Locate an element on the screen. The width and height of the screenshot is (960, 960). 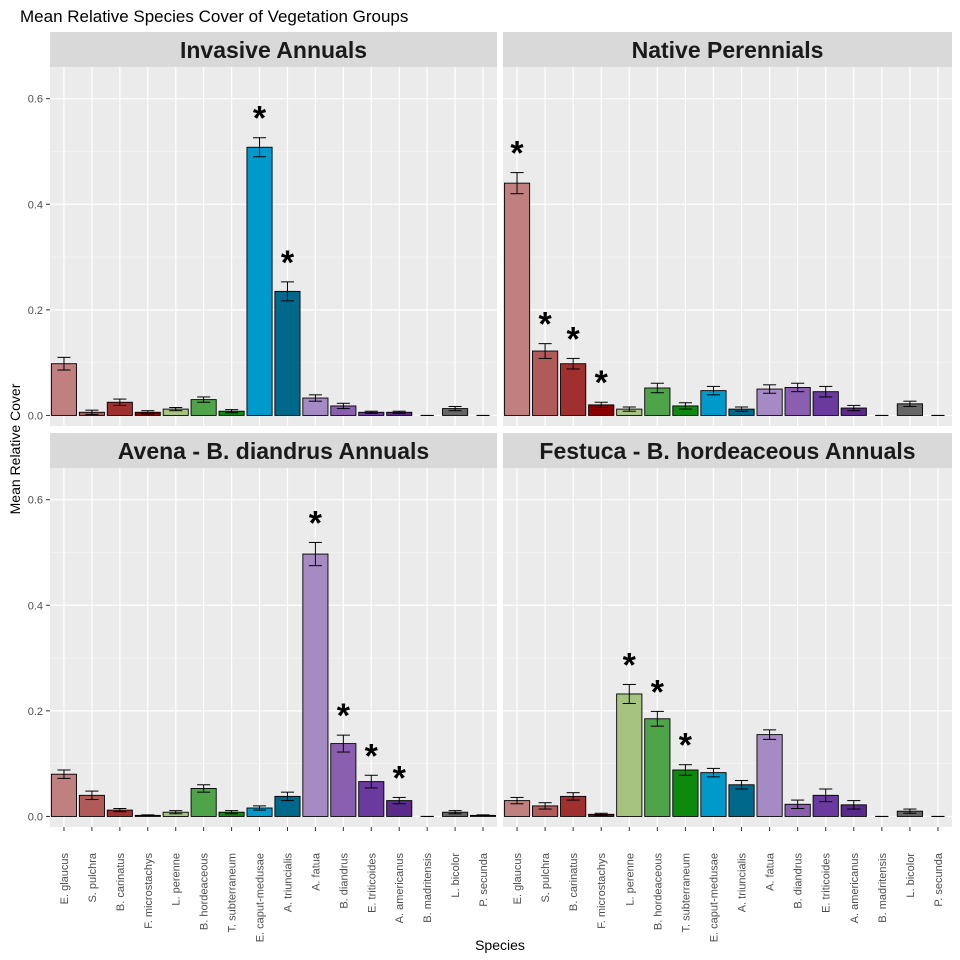
panel-title: Festuca - B. hordeaceous Annuals is located at coordinates (727, 451).